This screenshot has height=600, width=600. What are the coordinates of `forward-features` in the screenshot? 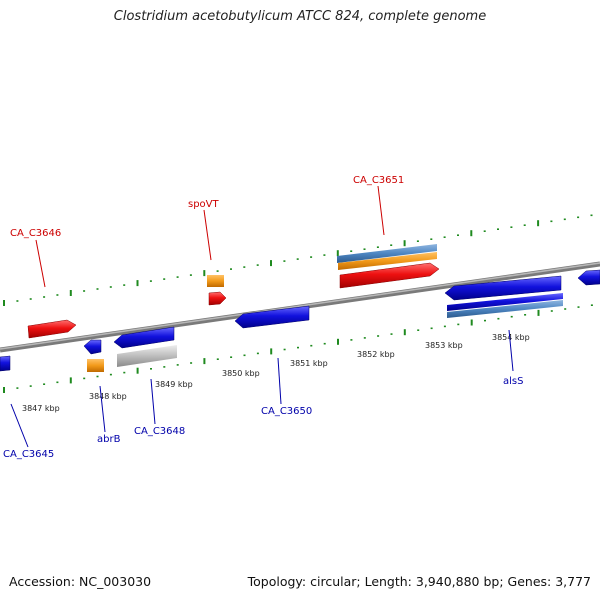 It's located at (233, 291).